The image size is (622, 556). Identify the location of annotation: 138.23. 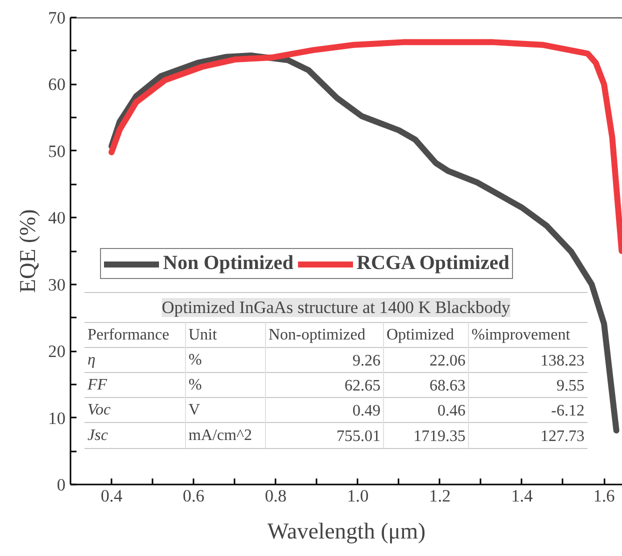
(562, 361).